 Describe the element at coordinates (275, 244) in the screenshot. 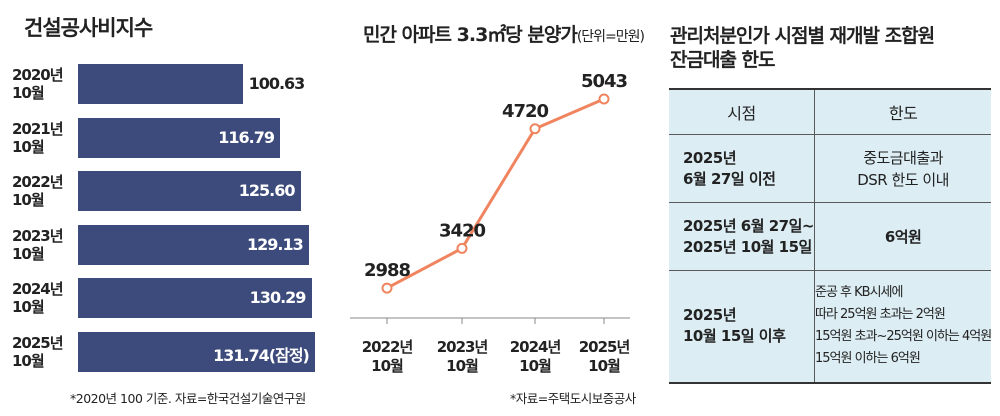

I see `bar-value-label: 129.13` at that location.